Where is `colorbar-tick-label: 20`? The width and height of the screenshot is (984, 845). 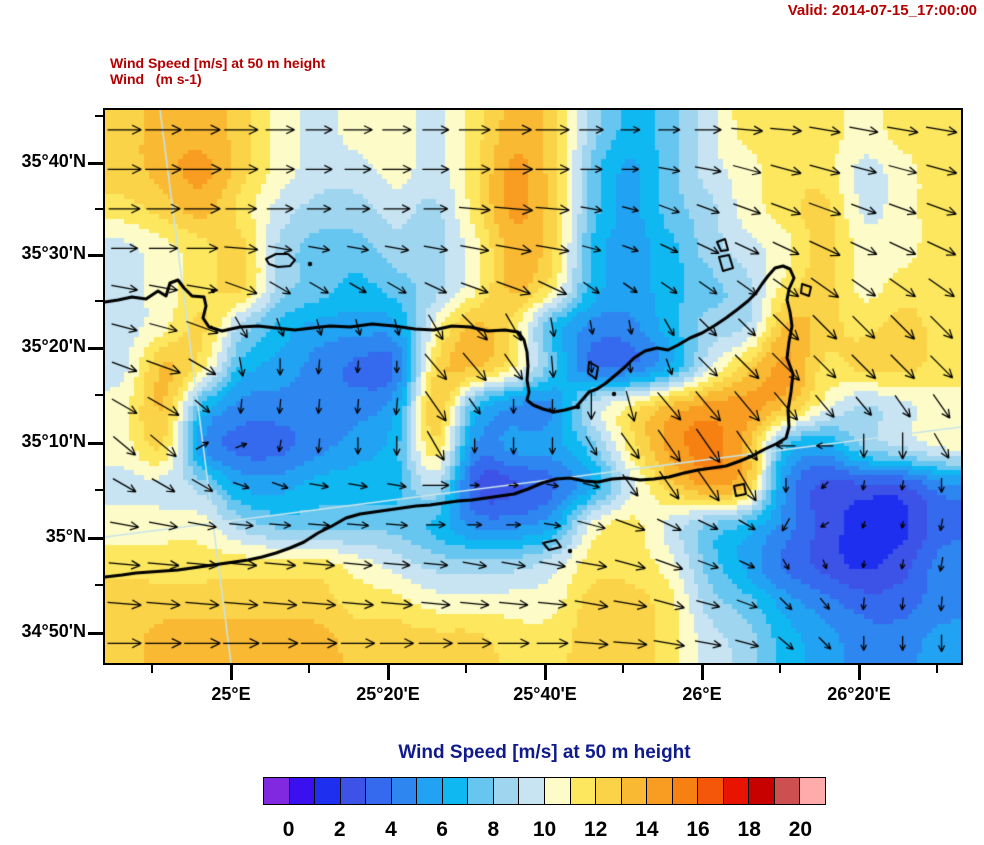 colorbar-tick-label: 20 is located at coordinates (800, 829).